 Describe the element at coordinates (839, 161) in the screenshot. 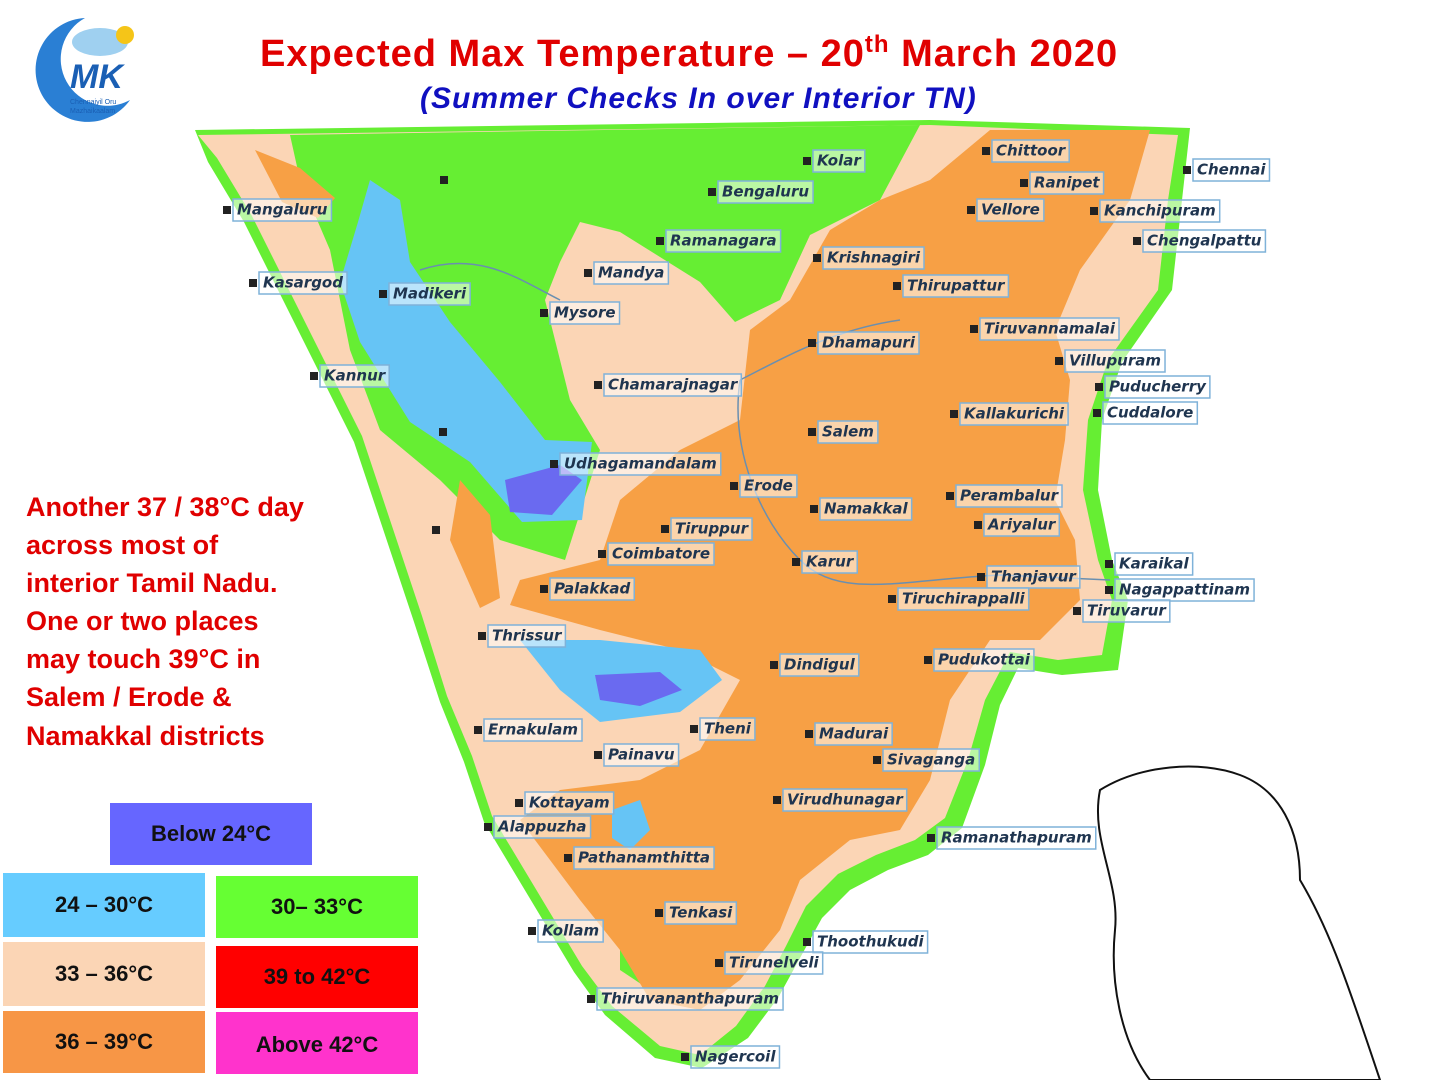

I see `city-label: Kolar` at that location.